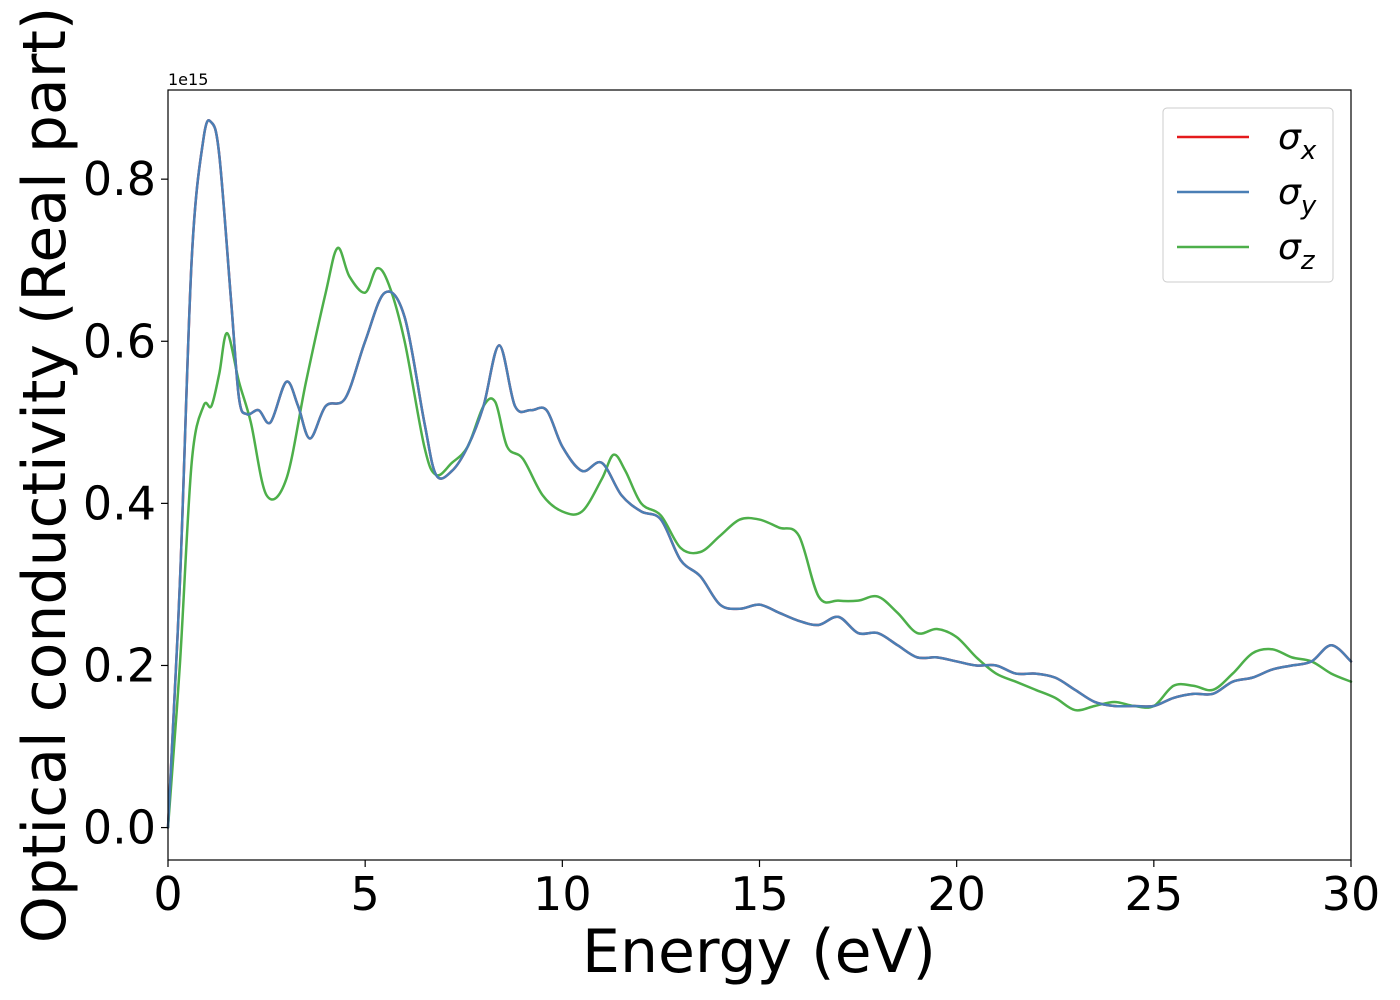 The width and height of the screenshot is (1400, 1000). Describe the element at coordinates (188, 79) in the screenshot. I see `y-offset-label: 1e15` at that location.